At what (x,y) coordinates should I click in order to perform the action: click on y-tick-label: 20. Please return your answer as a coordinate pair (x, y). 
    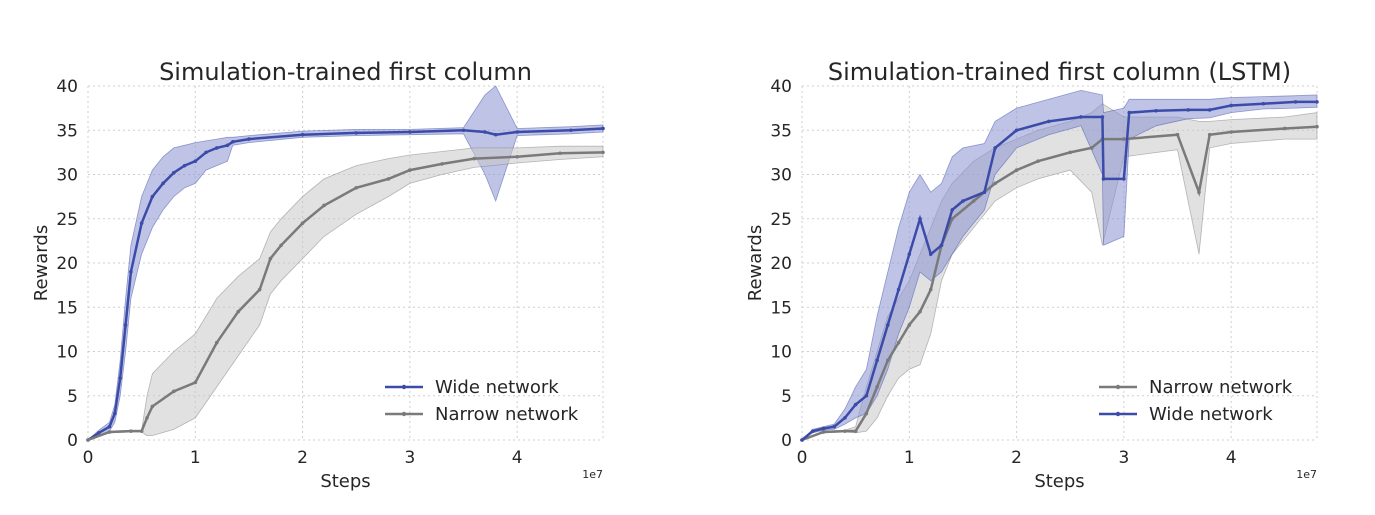
    Looking at the image, I should click on (67, 264).